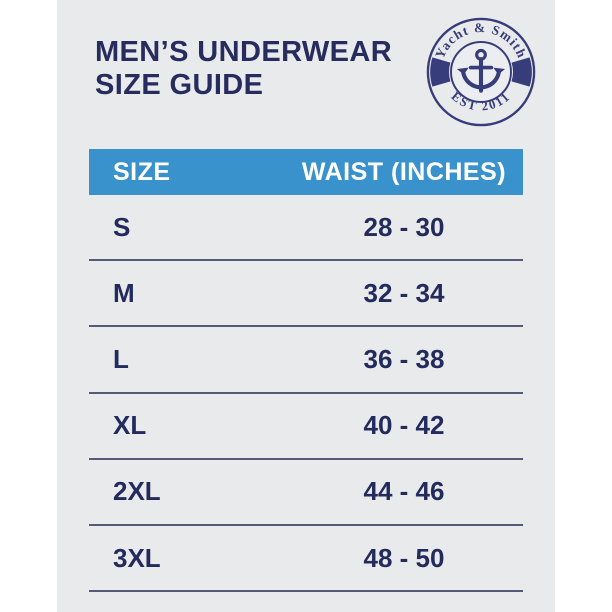 The width and height of the screenshot is (612, 612). I want to click on size-cell: S, so click(122, 226).